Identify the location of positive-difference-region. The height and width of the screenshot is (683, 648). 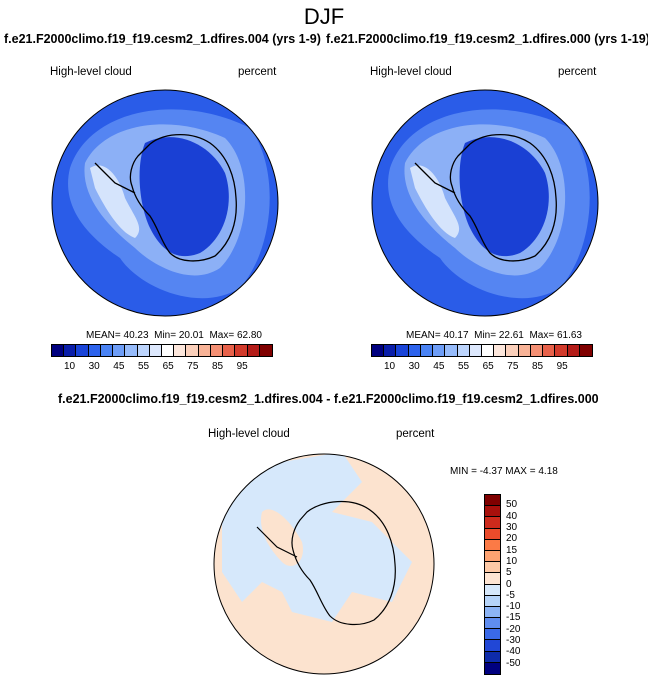
(282, 537).